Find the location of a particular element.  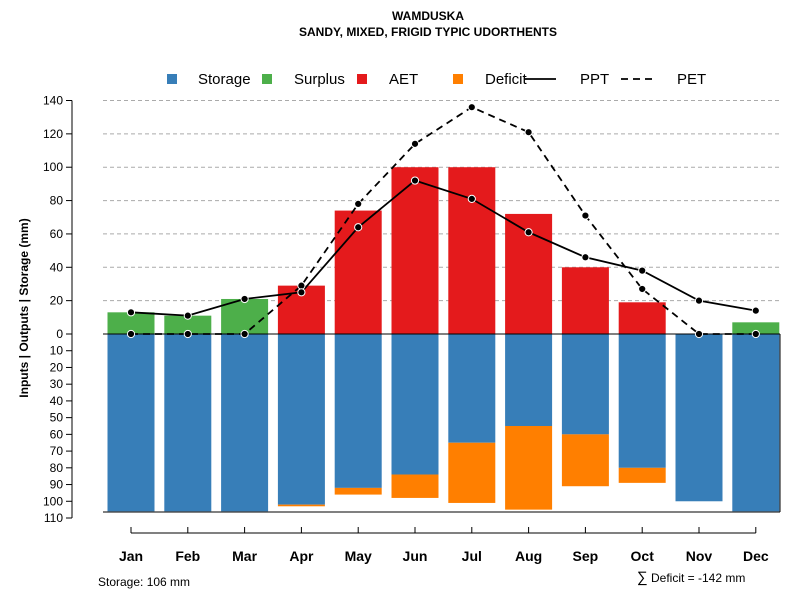

y-tick-label: 60 is located at coordinates (57, 434).